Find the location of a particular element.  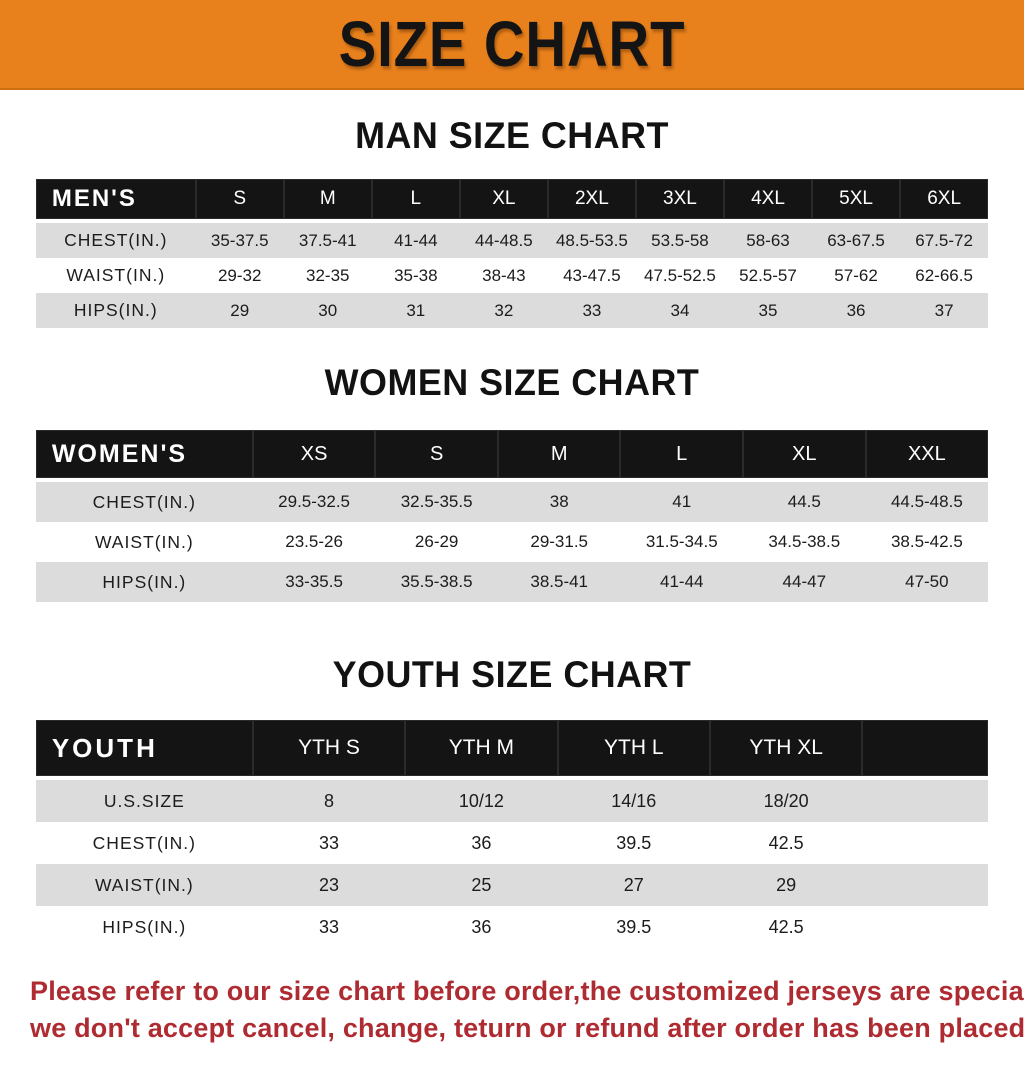

size-header-cell: 4XL is located at coordinates (768, 201).